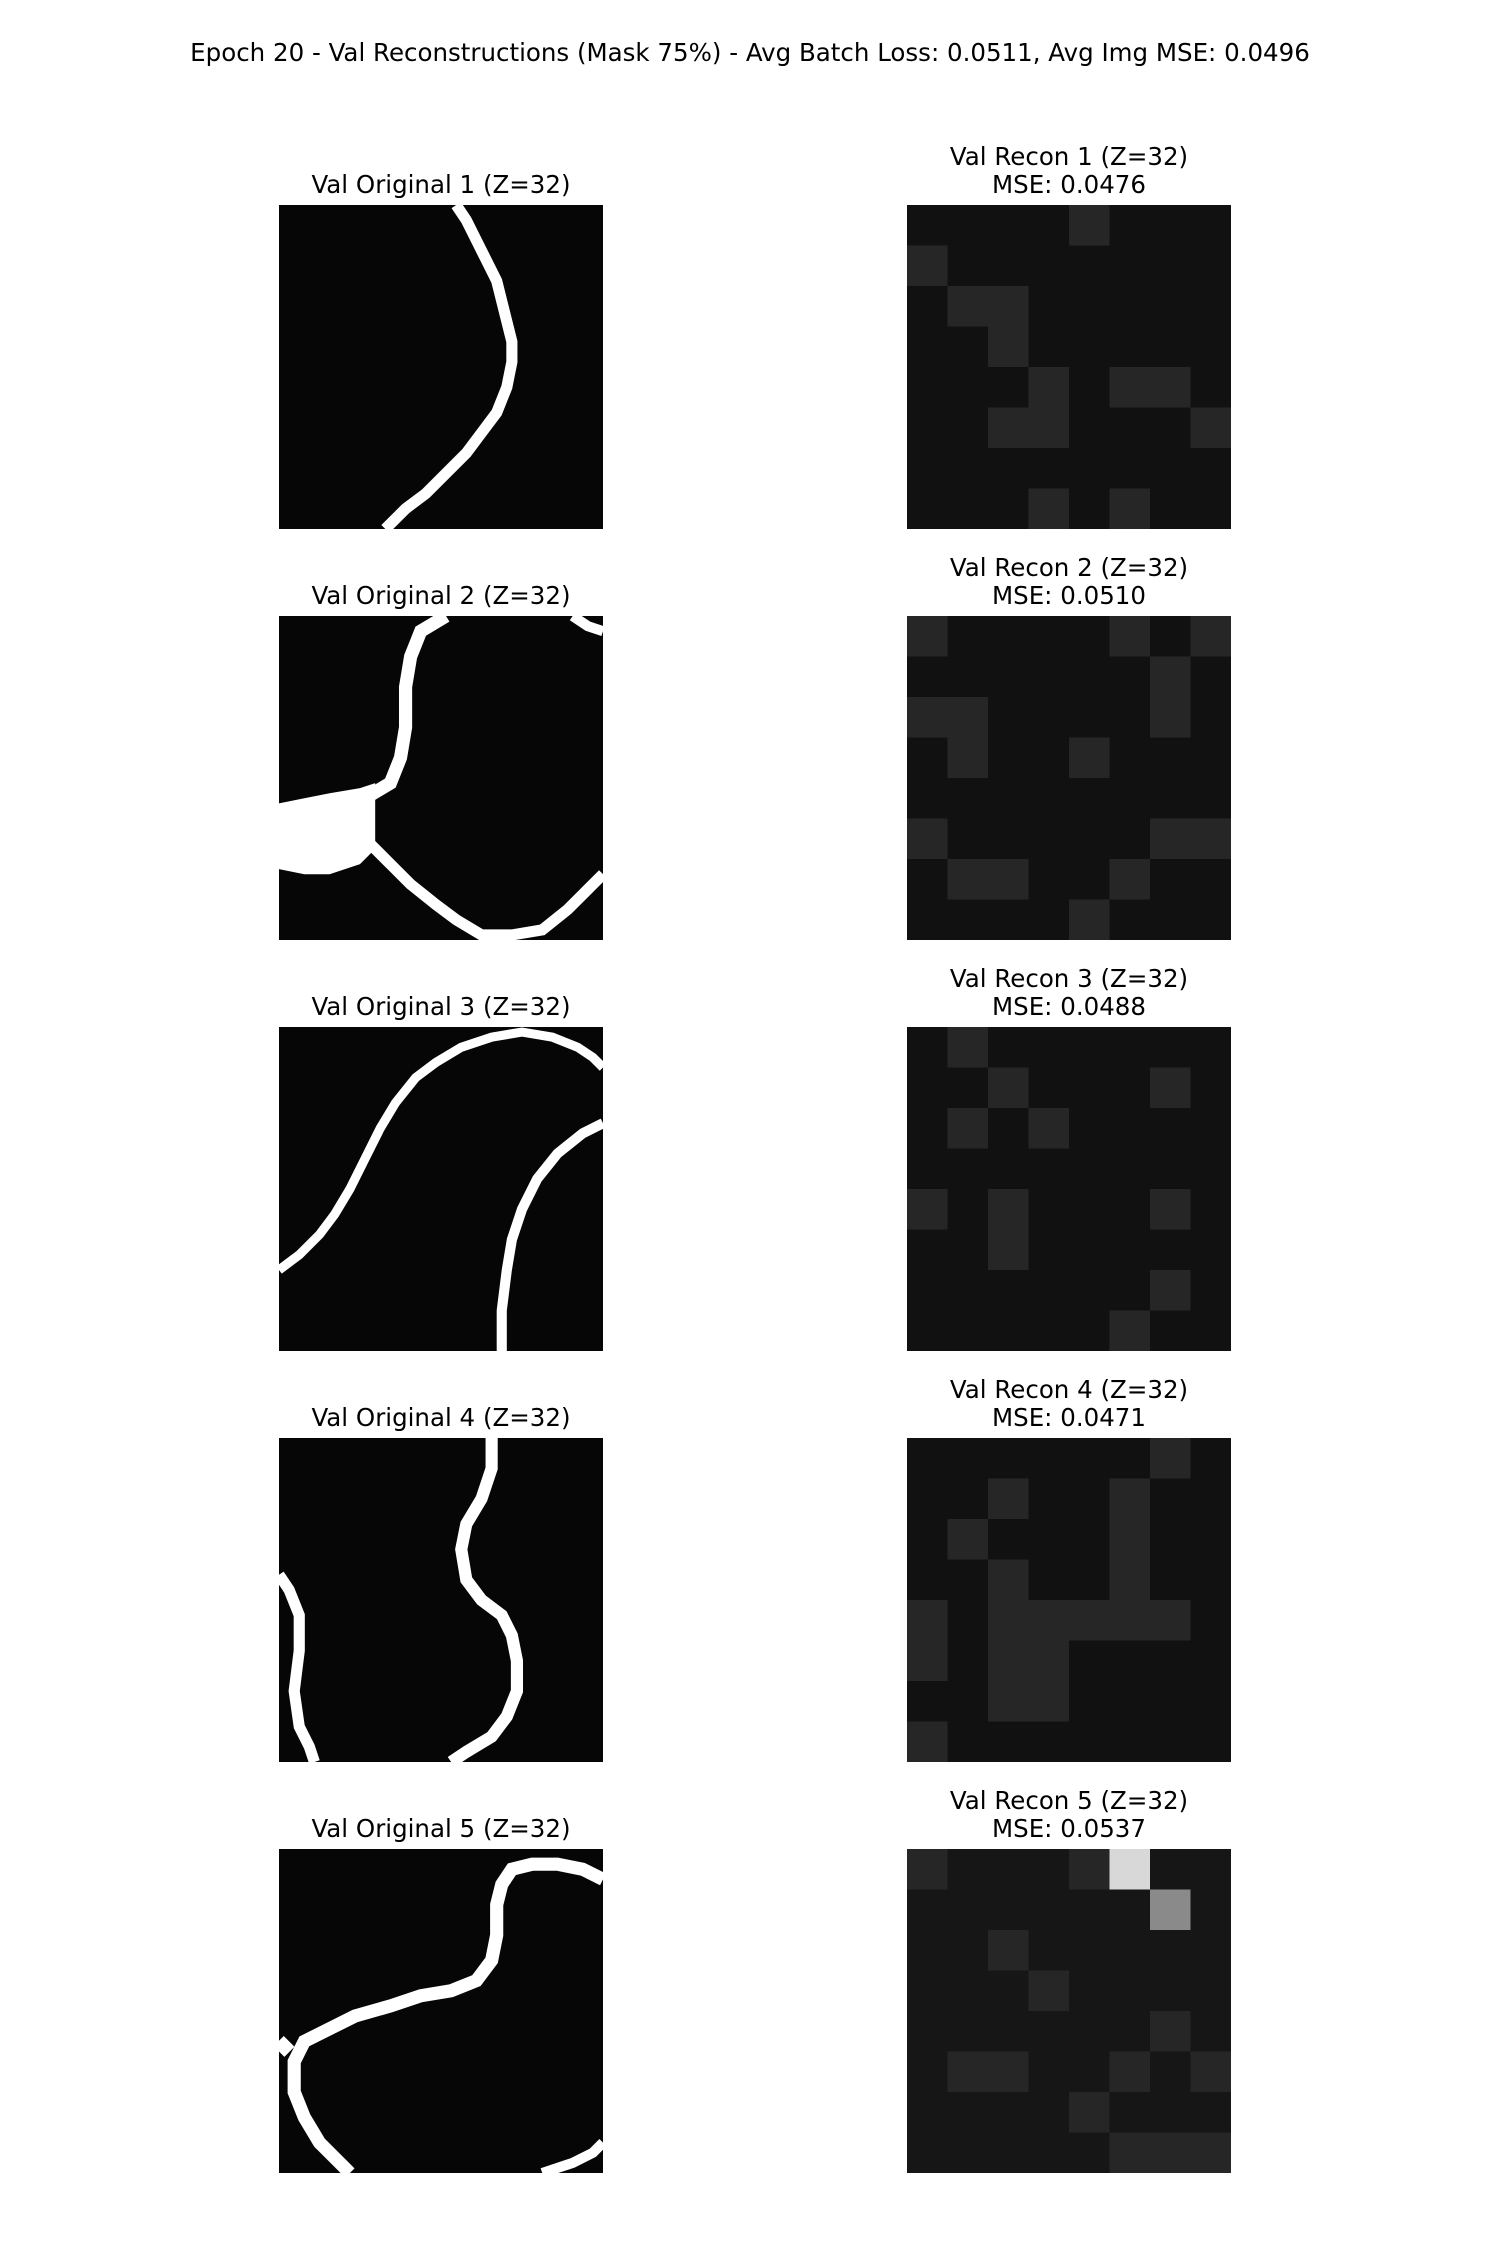 This screenshot has width=1500, height=2250. What do you see at coordinates (441, 184) in the screenshot?
I see `panel-title: Val Original 1 (Z=32)` at bounding box center [441, 184].